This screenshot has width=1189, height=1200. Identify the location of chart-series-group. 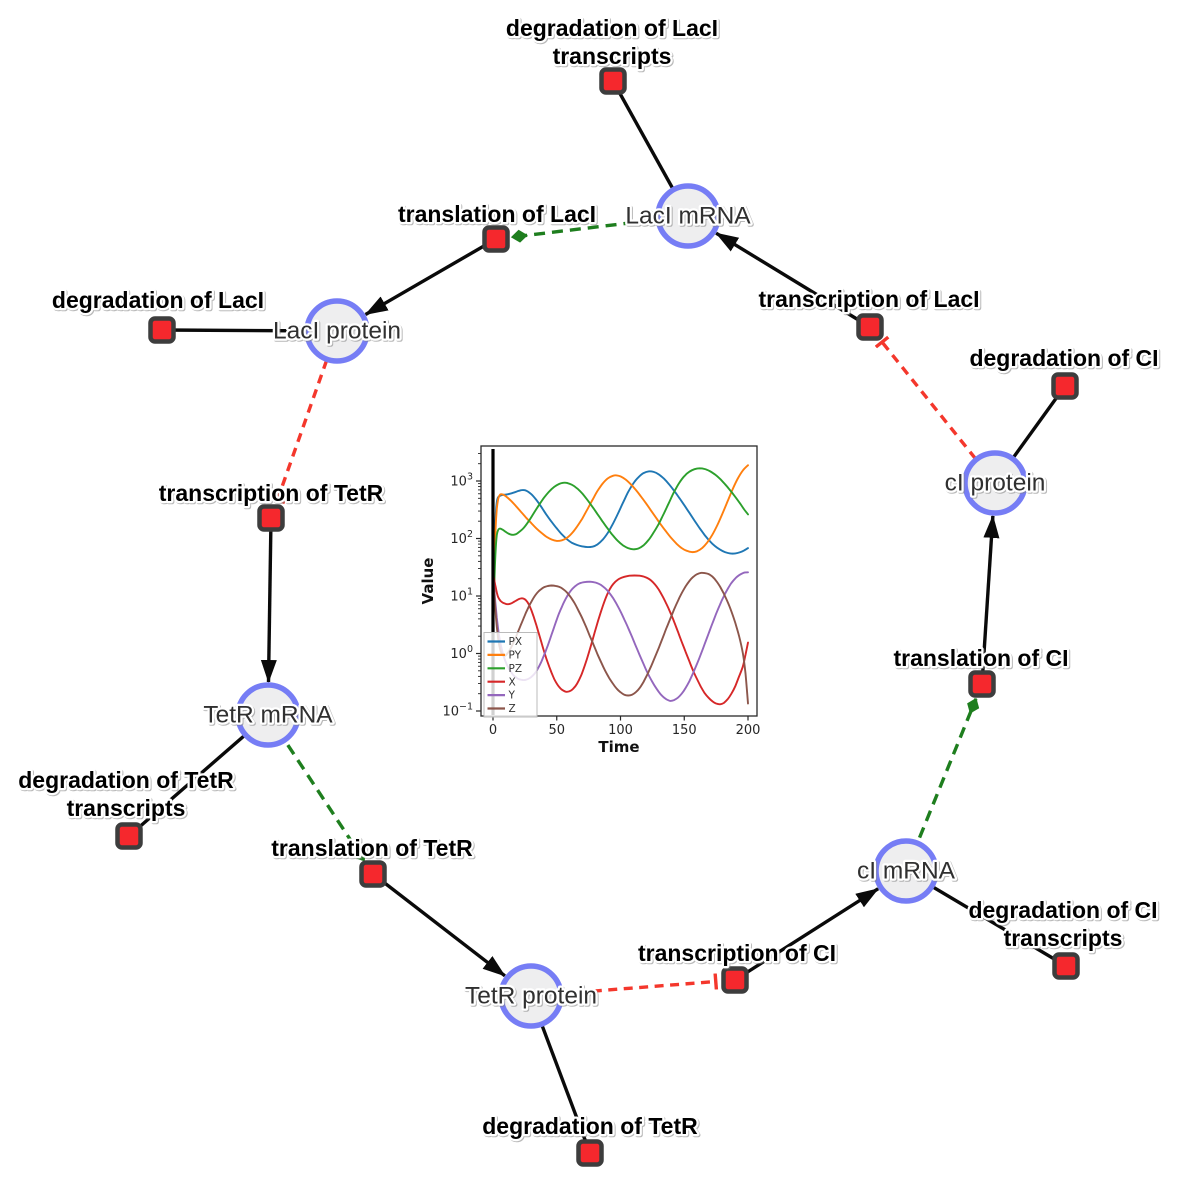
(620, 582).